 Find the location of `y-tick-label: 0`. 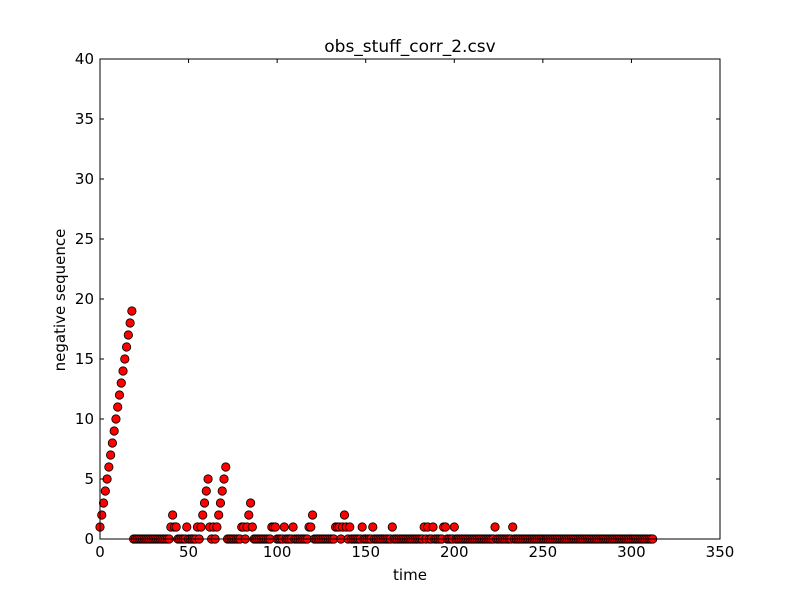

y-tick-label: 0 is located at coordinates (89, 539).